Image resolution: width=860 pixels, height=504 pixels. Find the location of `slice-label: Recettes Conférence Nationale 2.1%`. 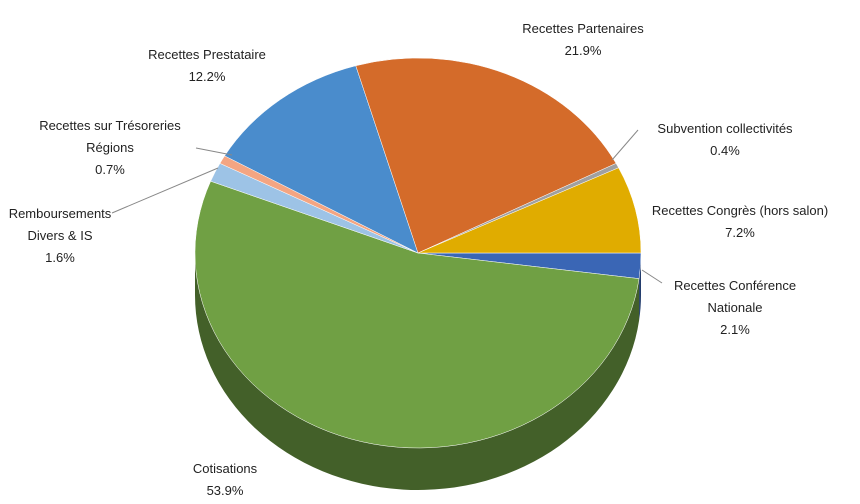

slice-label: Recettes Conférence Nationale 2.1% is located at coordinates (735, 308).